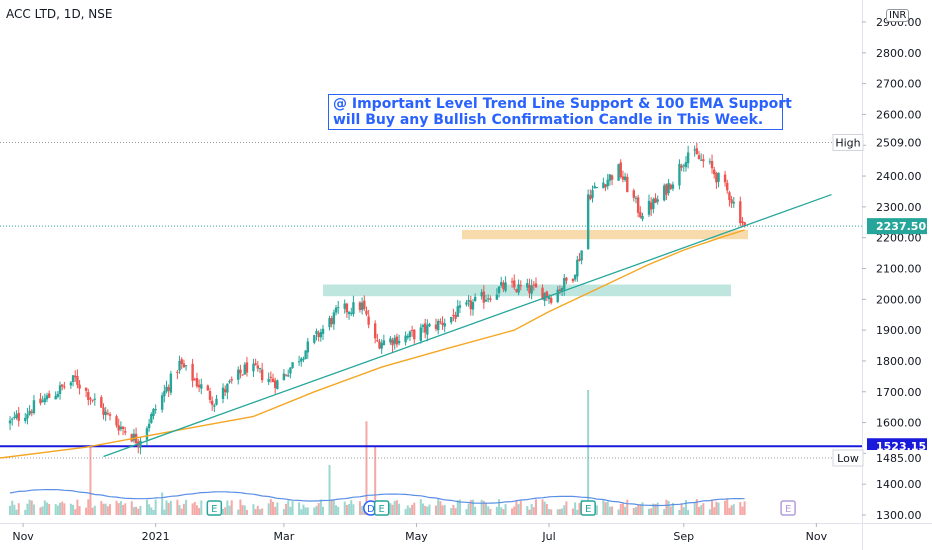 This screenshot has width=932, height=550. Describe the element at coordinates (817, 536) in the screenshot. I see `x-tick-label: Nov` at that location.